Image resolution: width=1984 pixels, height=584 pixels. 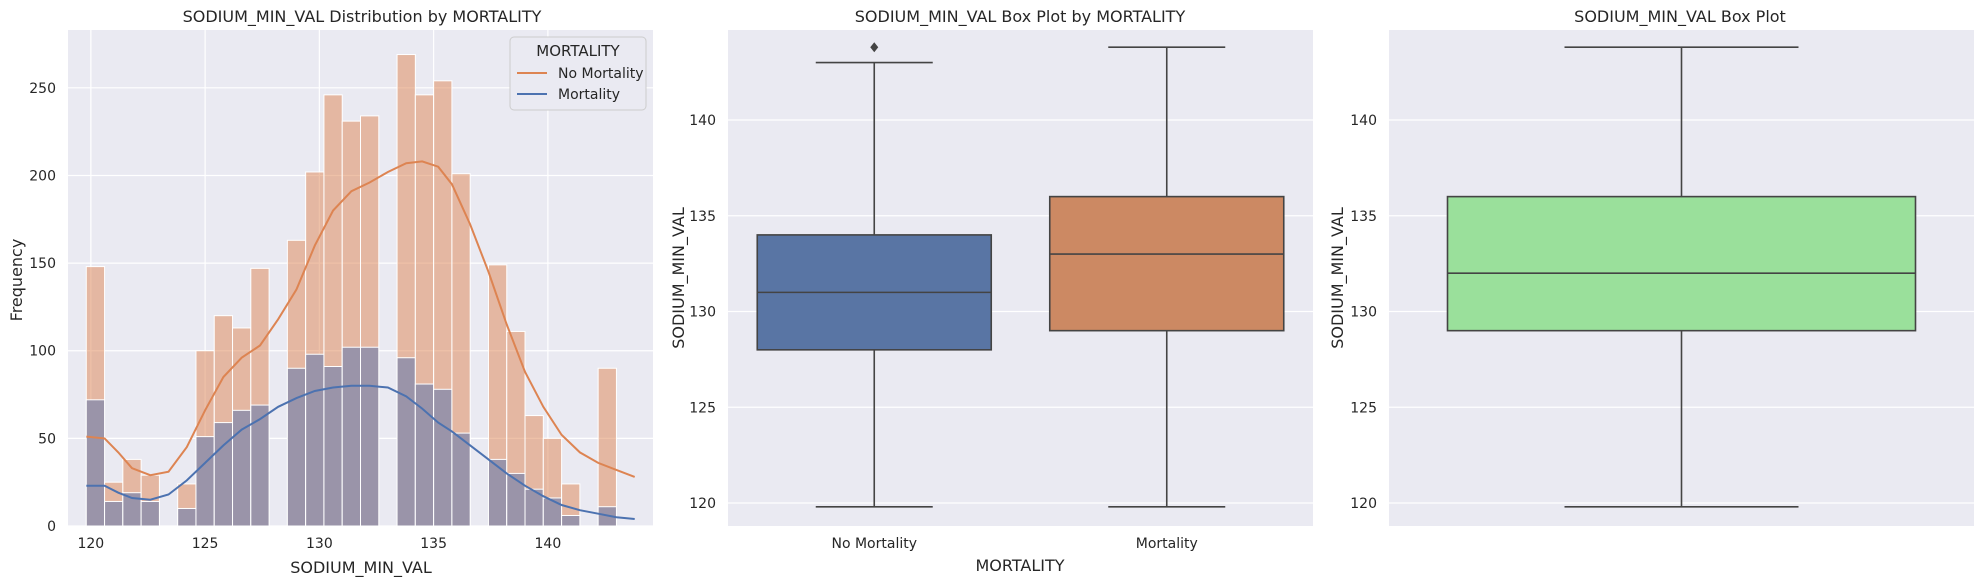 I want to click on boxplot-overall-ticks: 120 125 130 135 140, so click(x=1363, y=312).